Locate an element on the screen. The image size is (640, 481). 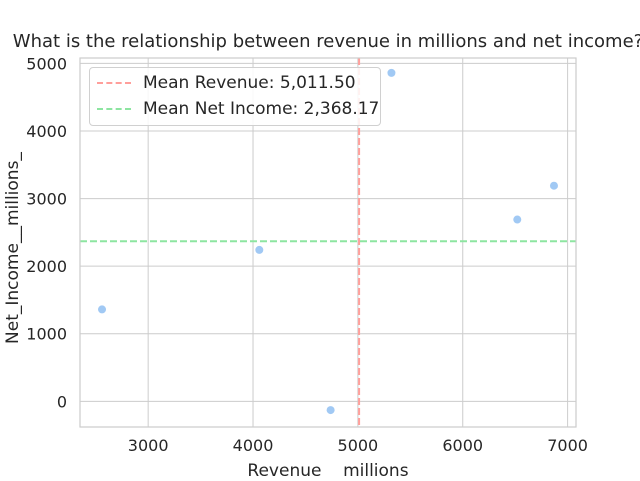
legend-label-mean-revenue: Mean Revenue: 5,011.50 is located at coordinates (249, 83).